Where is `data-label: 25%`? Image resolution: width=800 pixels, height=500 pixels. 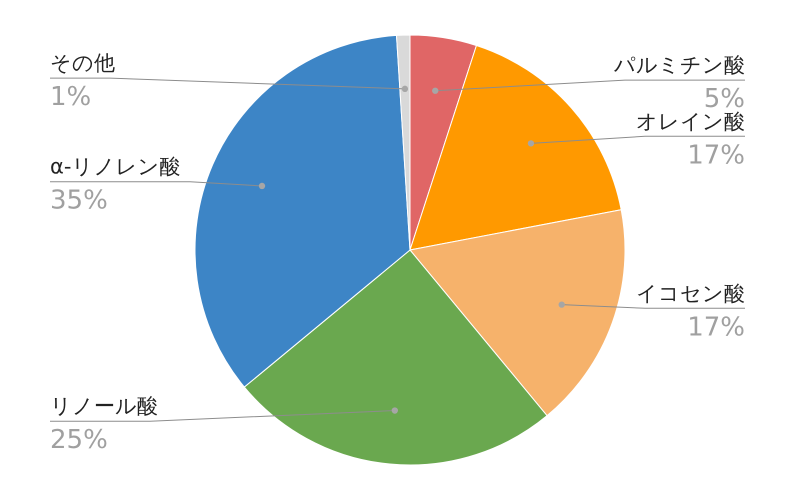
data-label: 25% is located at coordinates (79, 440).